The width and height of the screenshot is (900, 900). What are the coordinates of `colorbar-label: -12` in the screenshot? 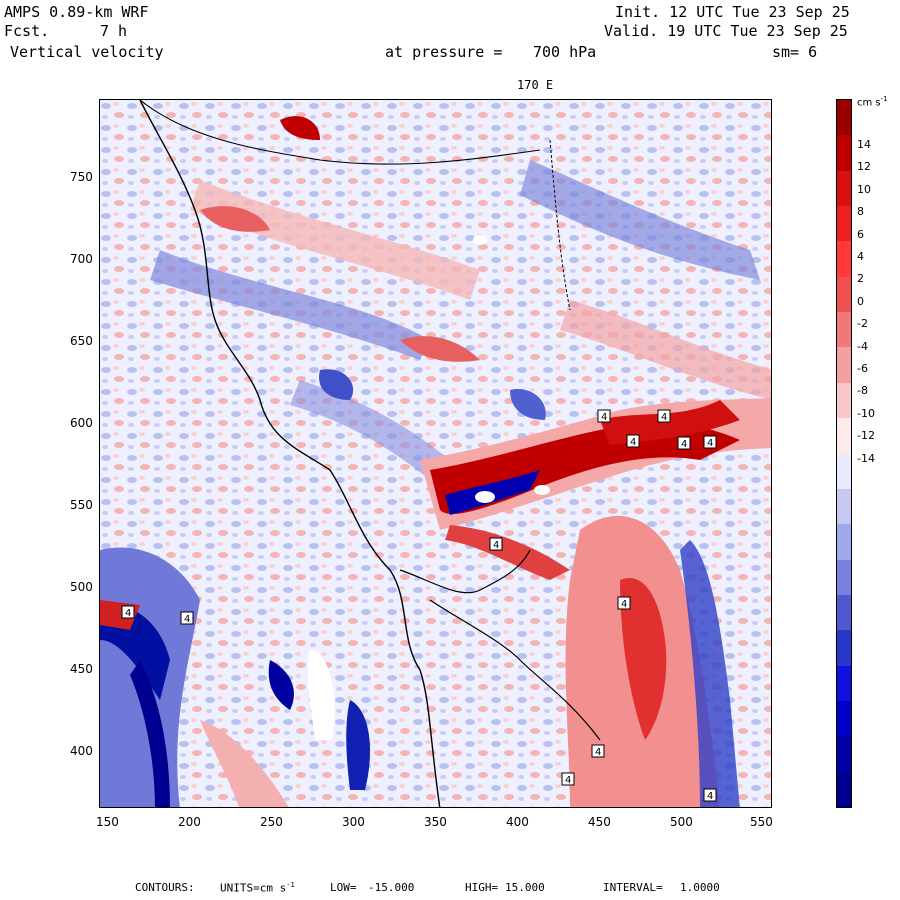 It's located at (866, 436).